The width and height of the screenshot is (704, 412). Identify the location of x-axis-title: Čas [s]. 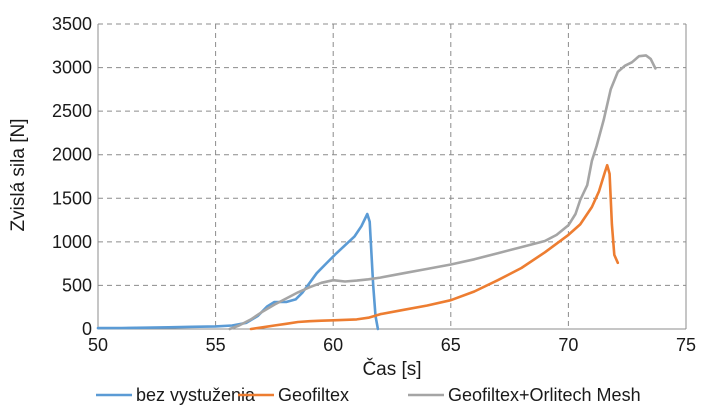
(391, 369).